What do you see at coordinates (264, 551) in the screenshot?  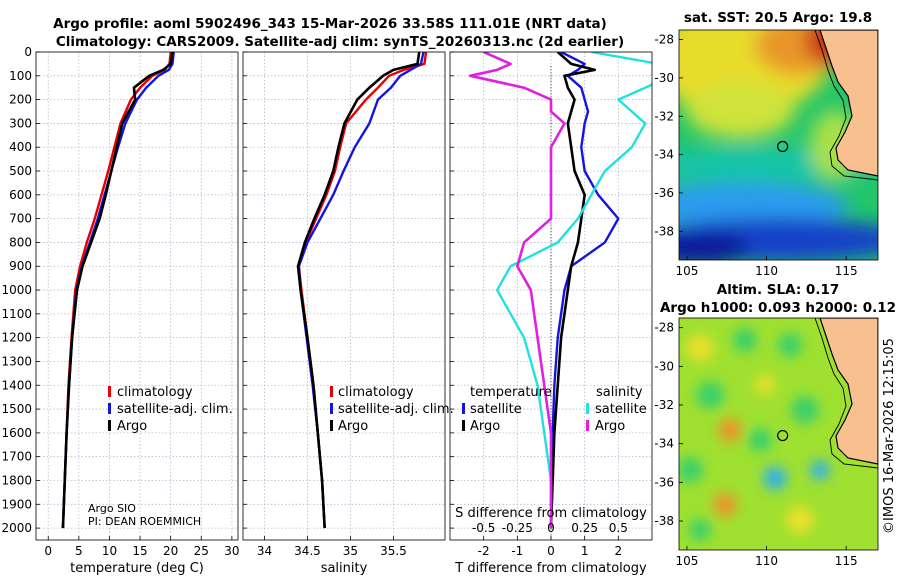 I see `x-tick-label: 34` at bounding box center [264, 551].